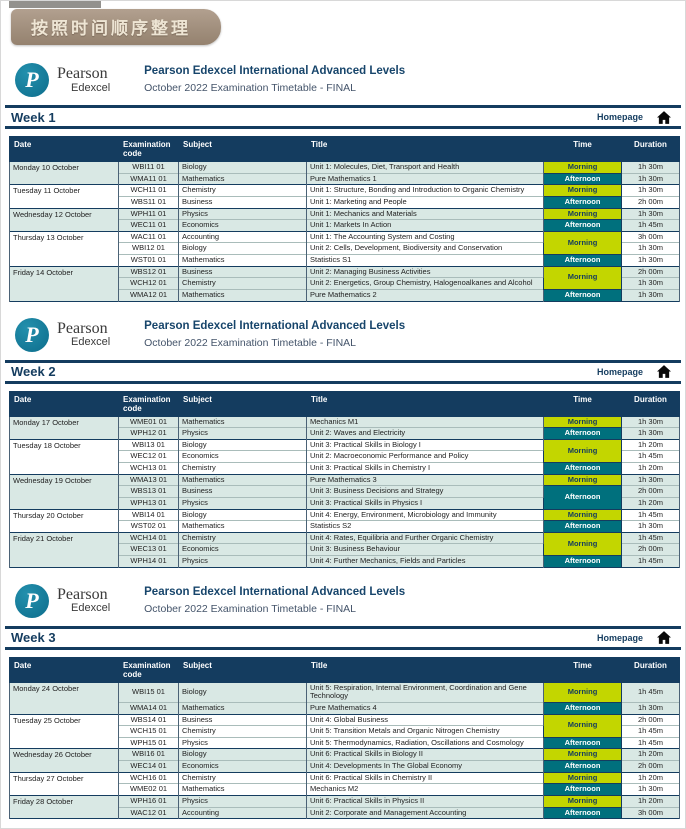 This screenshot has width=686, height=829. What do you see at coordinates (148, 444) in the screenshot?
I see `exam-code-cell: WBI13 01` at bounding box center [148, 444].